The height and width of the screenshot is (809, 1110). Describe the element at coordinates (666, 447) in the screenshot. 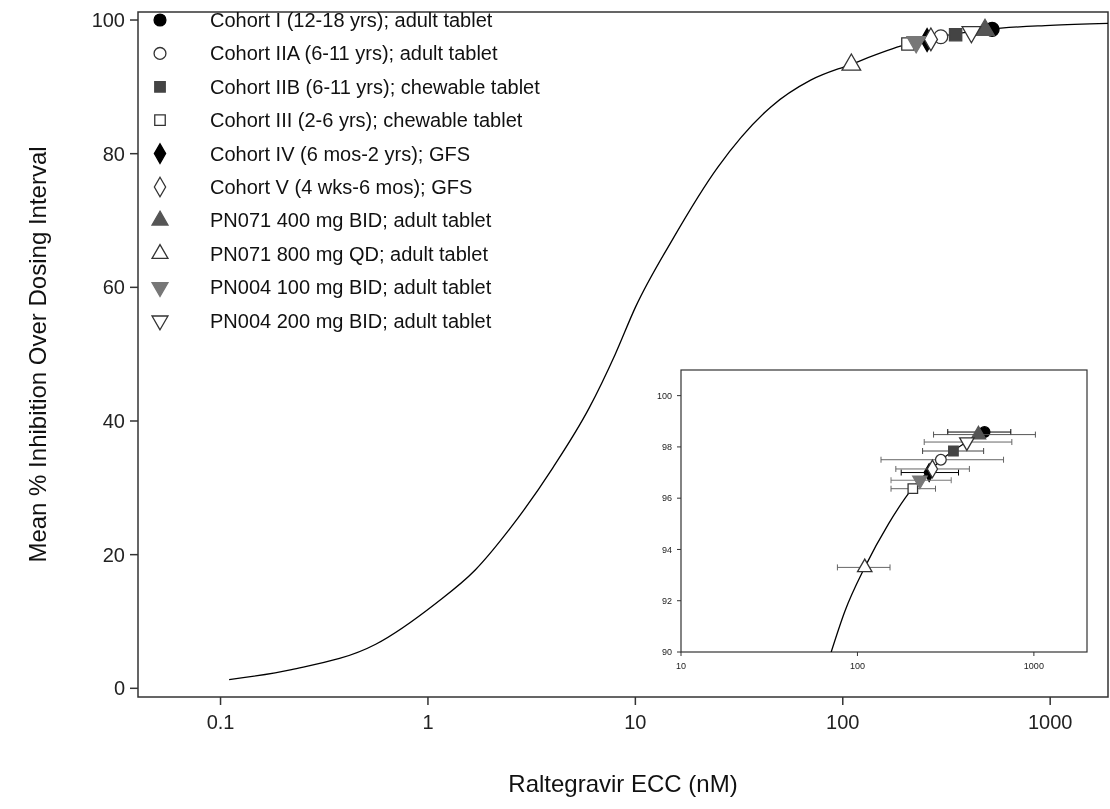

I see `y-tick-label: 98` at that location.